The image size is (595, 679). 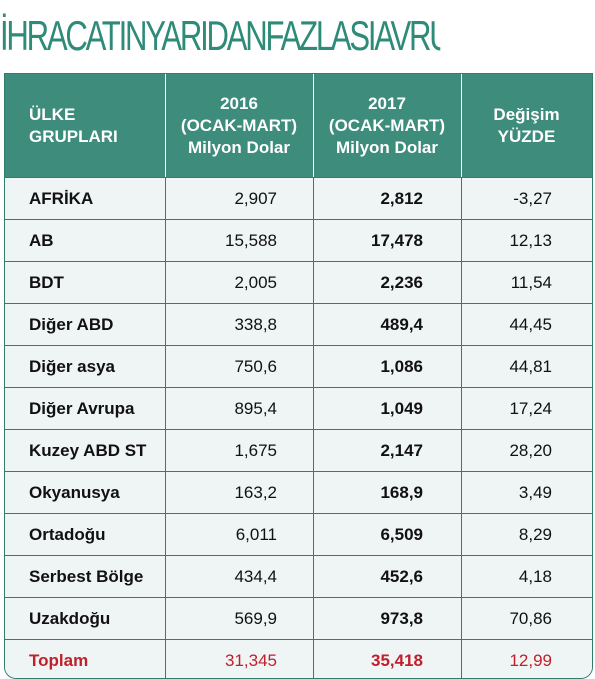 I want to click on change-percent-cell: 12,13, so click(x=530, y=240).